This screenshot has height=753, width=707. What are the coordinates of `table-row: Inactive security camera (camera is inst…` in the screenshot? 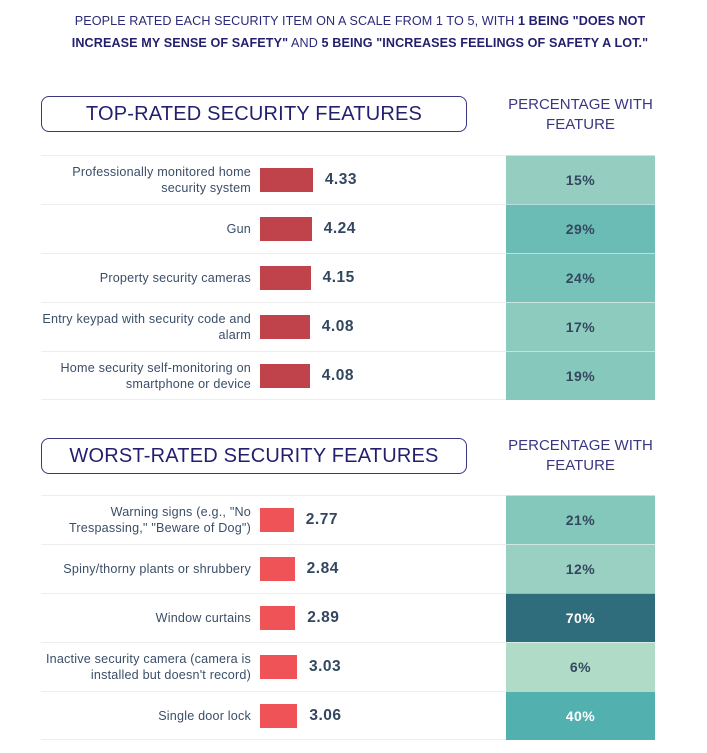 It's located at (348, 666).